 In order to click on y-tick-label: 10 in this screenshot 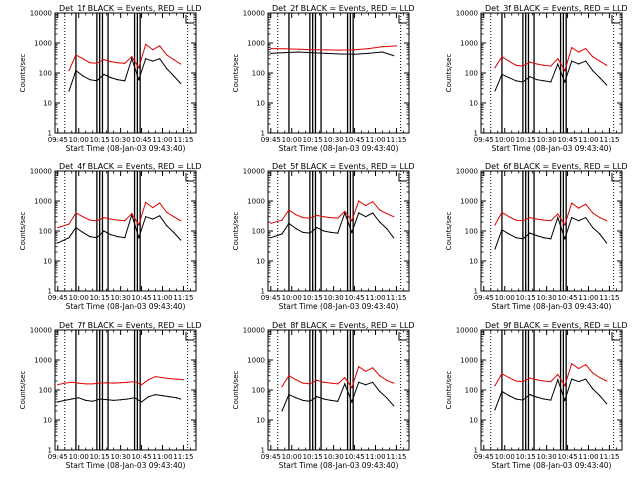, I will do `click(47, 421)`.